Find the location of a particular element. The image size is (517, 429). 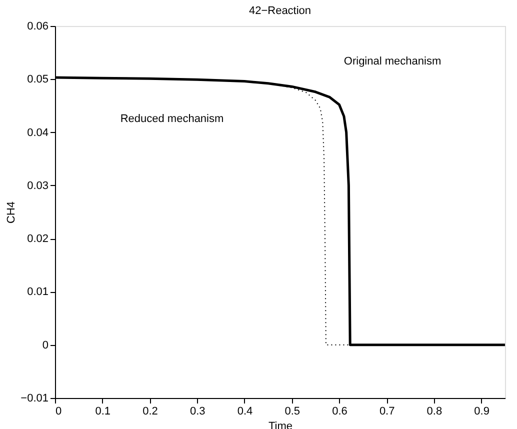

y-tick-label: 0 is located at coordinates (45, 345).